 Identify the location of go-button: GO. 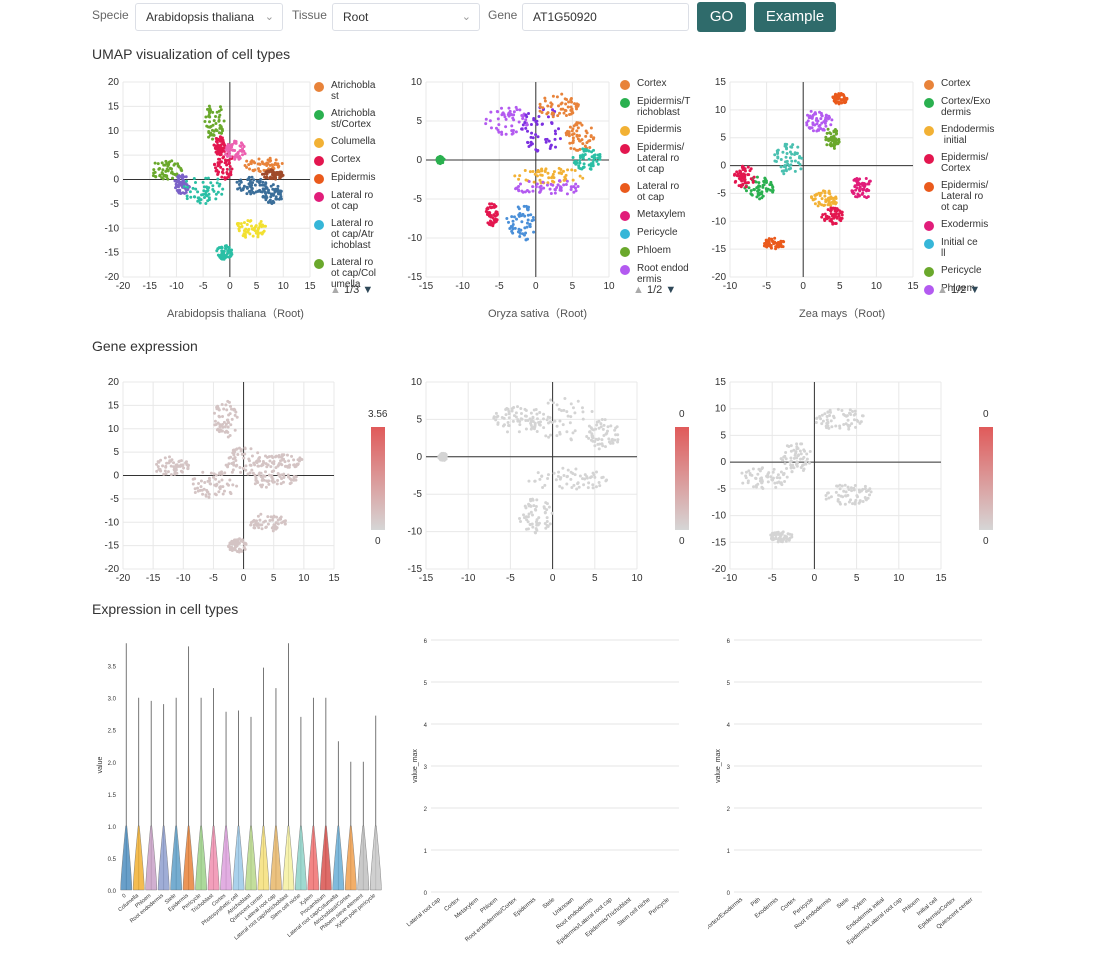
(721, 17).